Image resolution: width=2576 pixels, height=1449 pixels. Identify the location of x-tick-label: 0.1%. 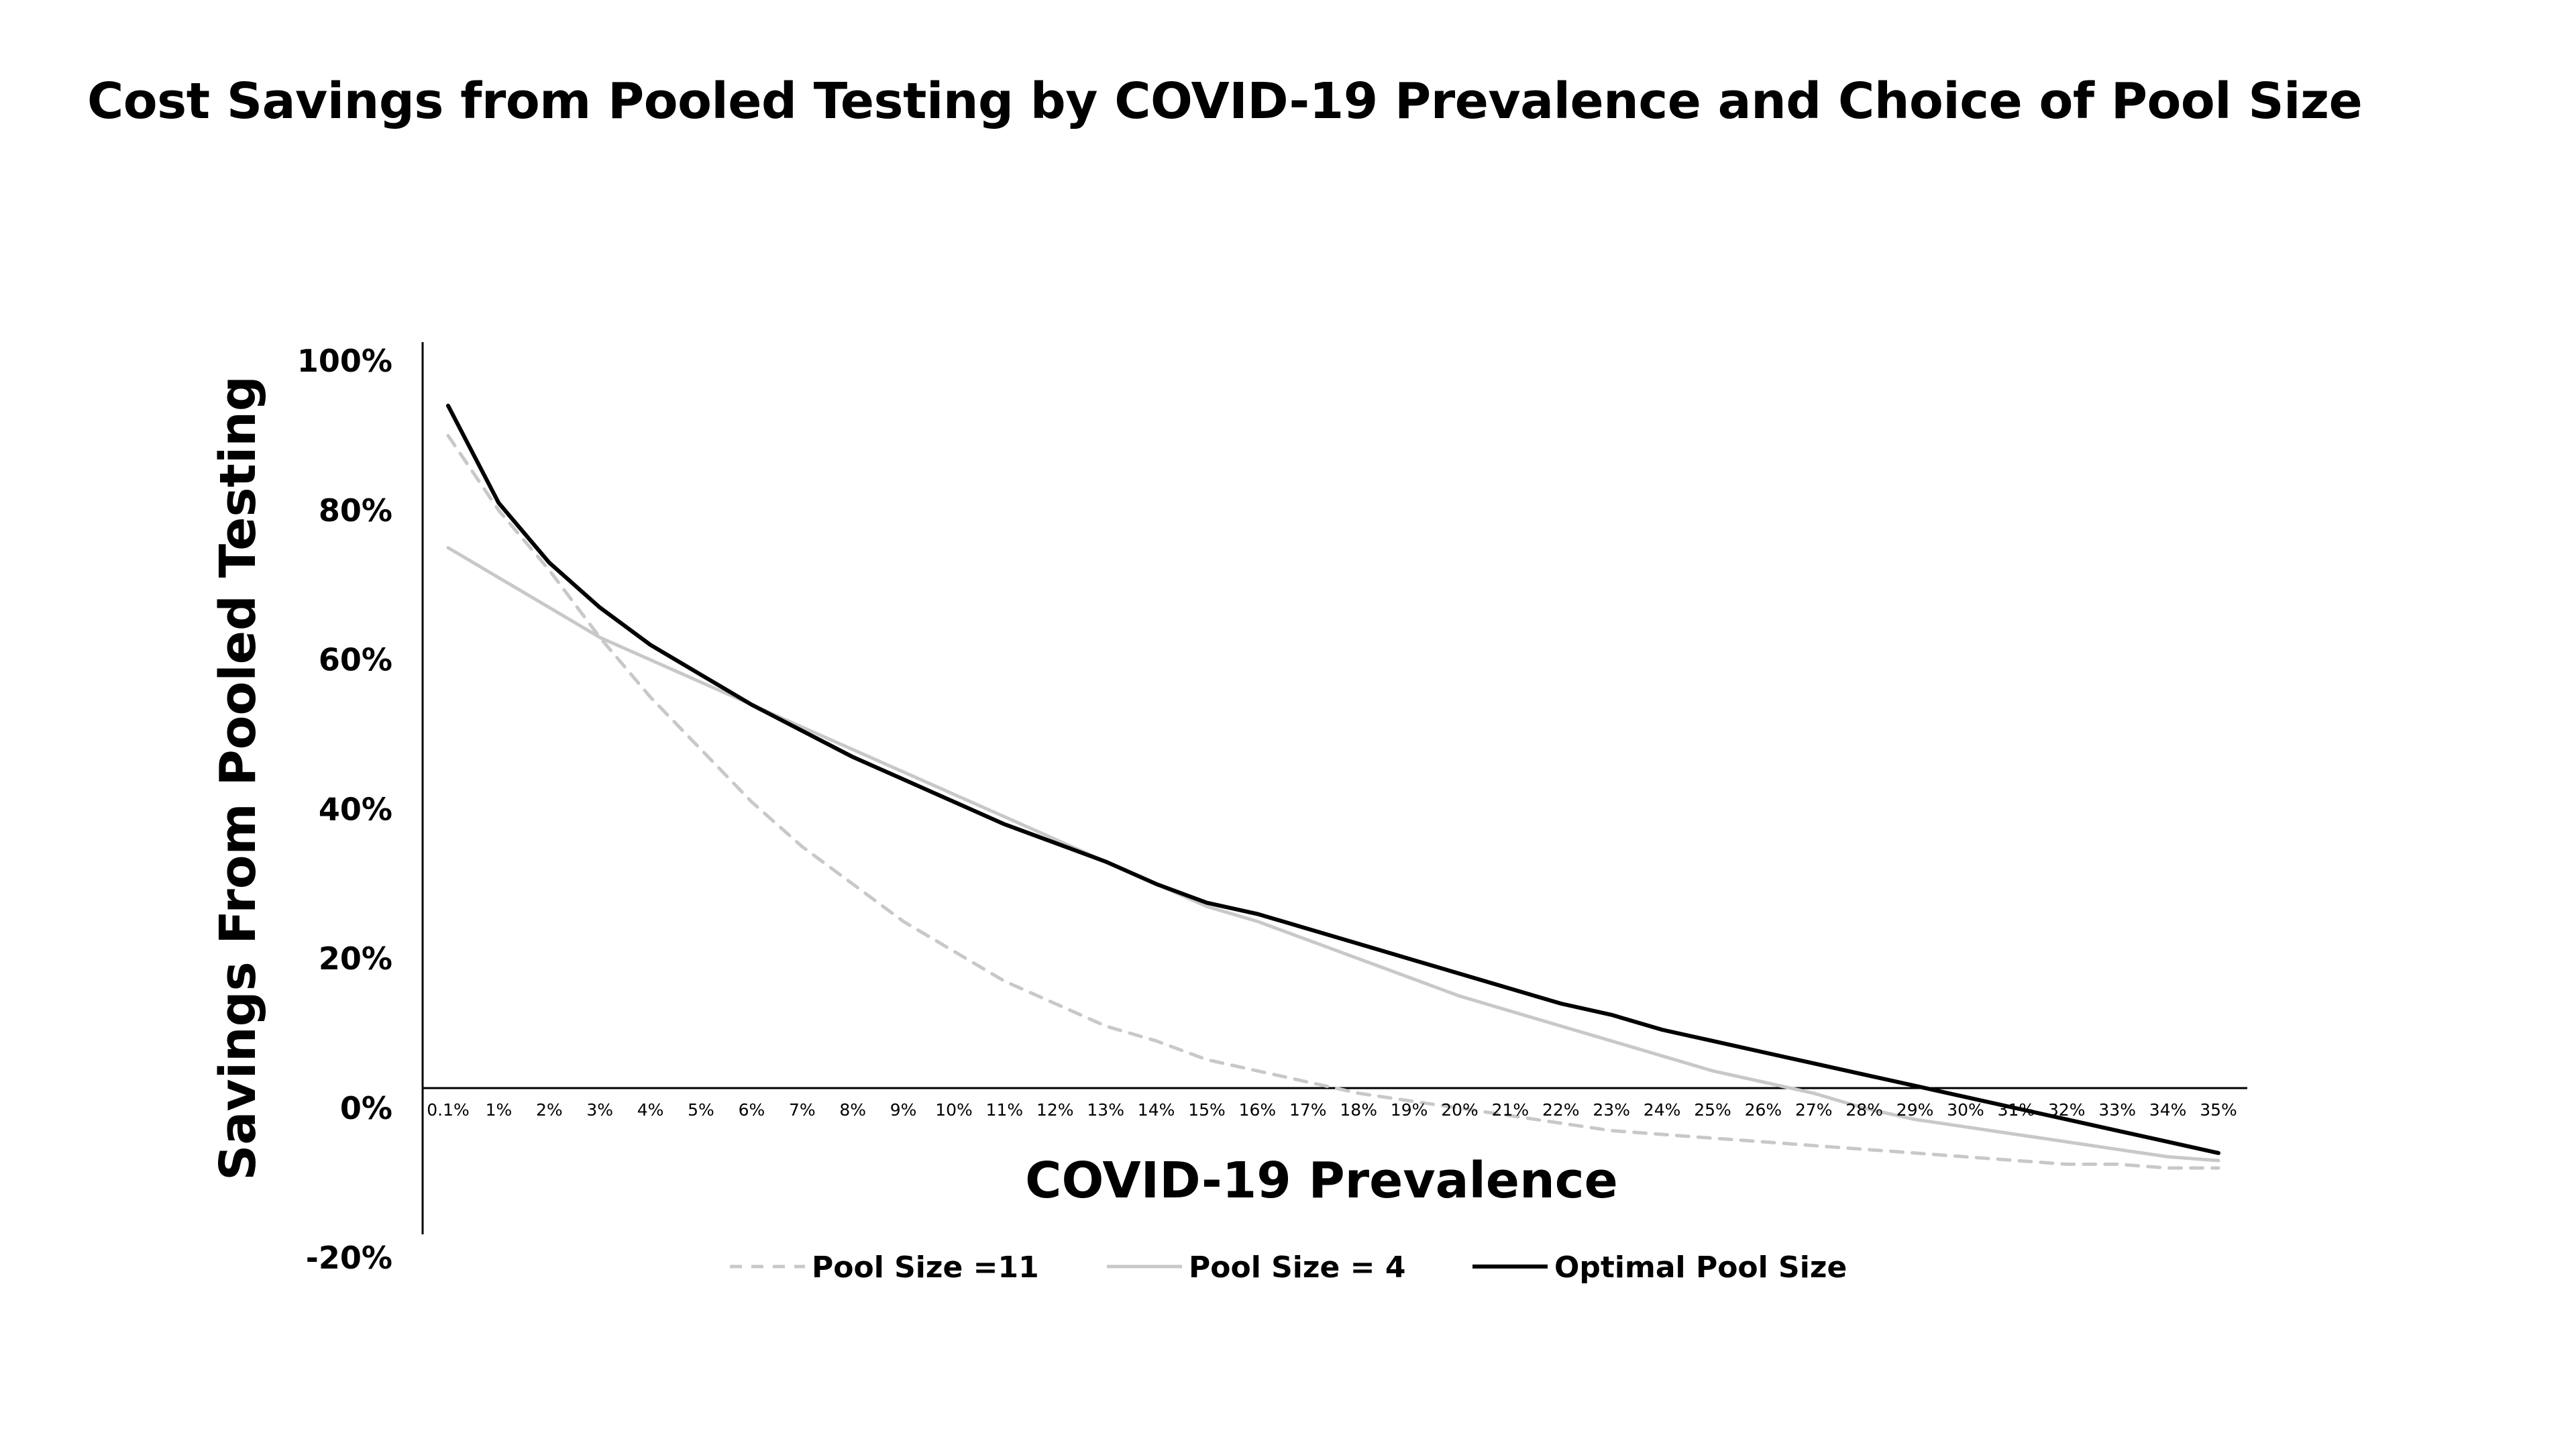
(448, 1110).